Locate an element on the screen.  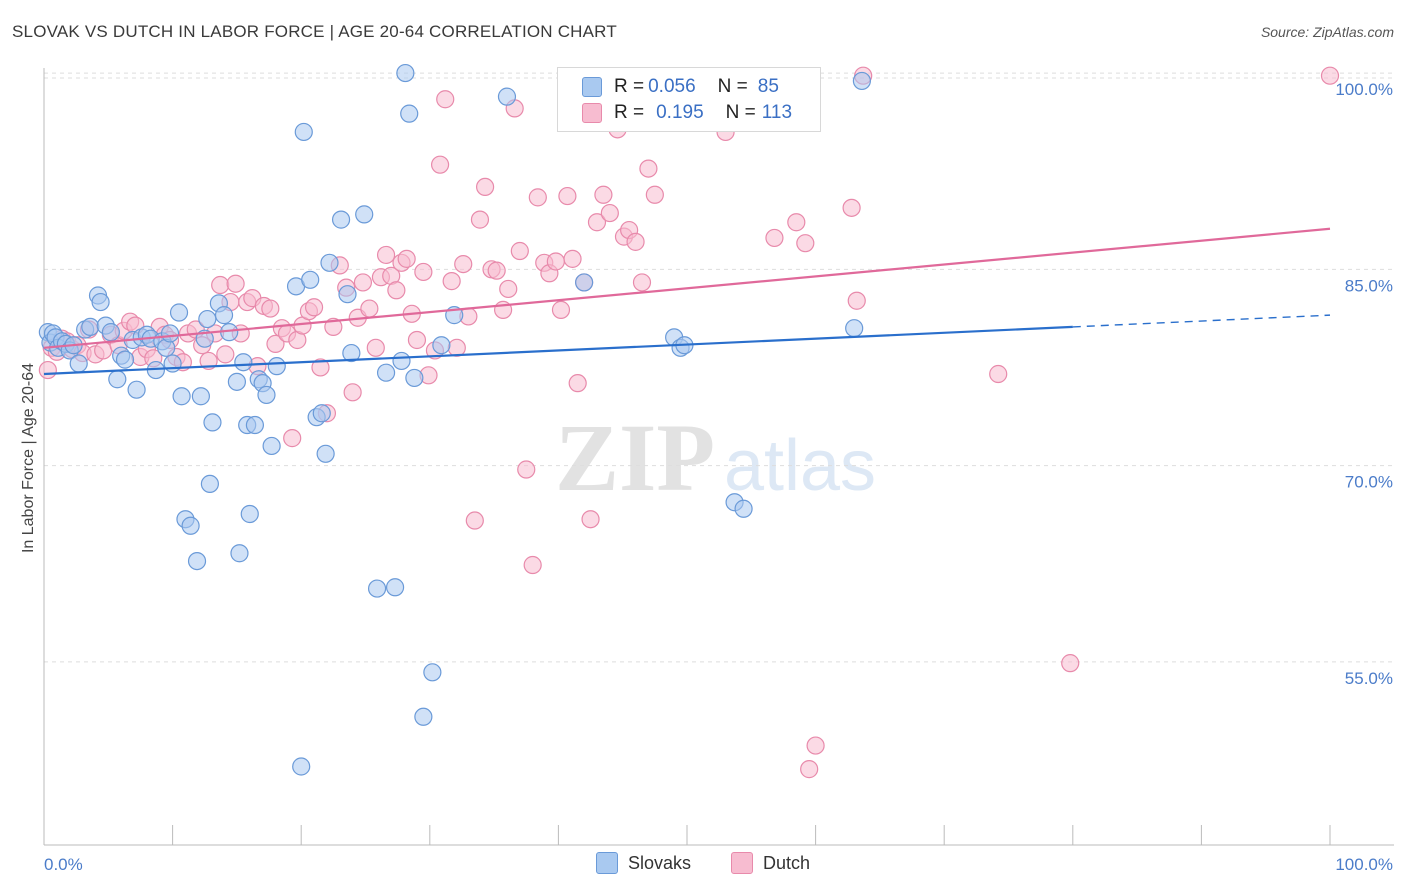
slovaks-n-label: N = is located at coordinates (732, 86).